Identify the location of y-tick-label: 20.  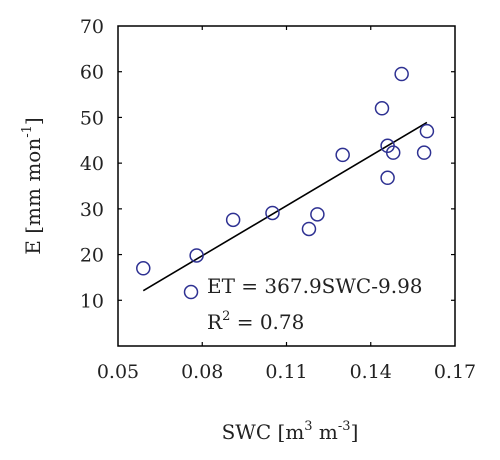
(92, 256).